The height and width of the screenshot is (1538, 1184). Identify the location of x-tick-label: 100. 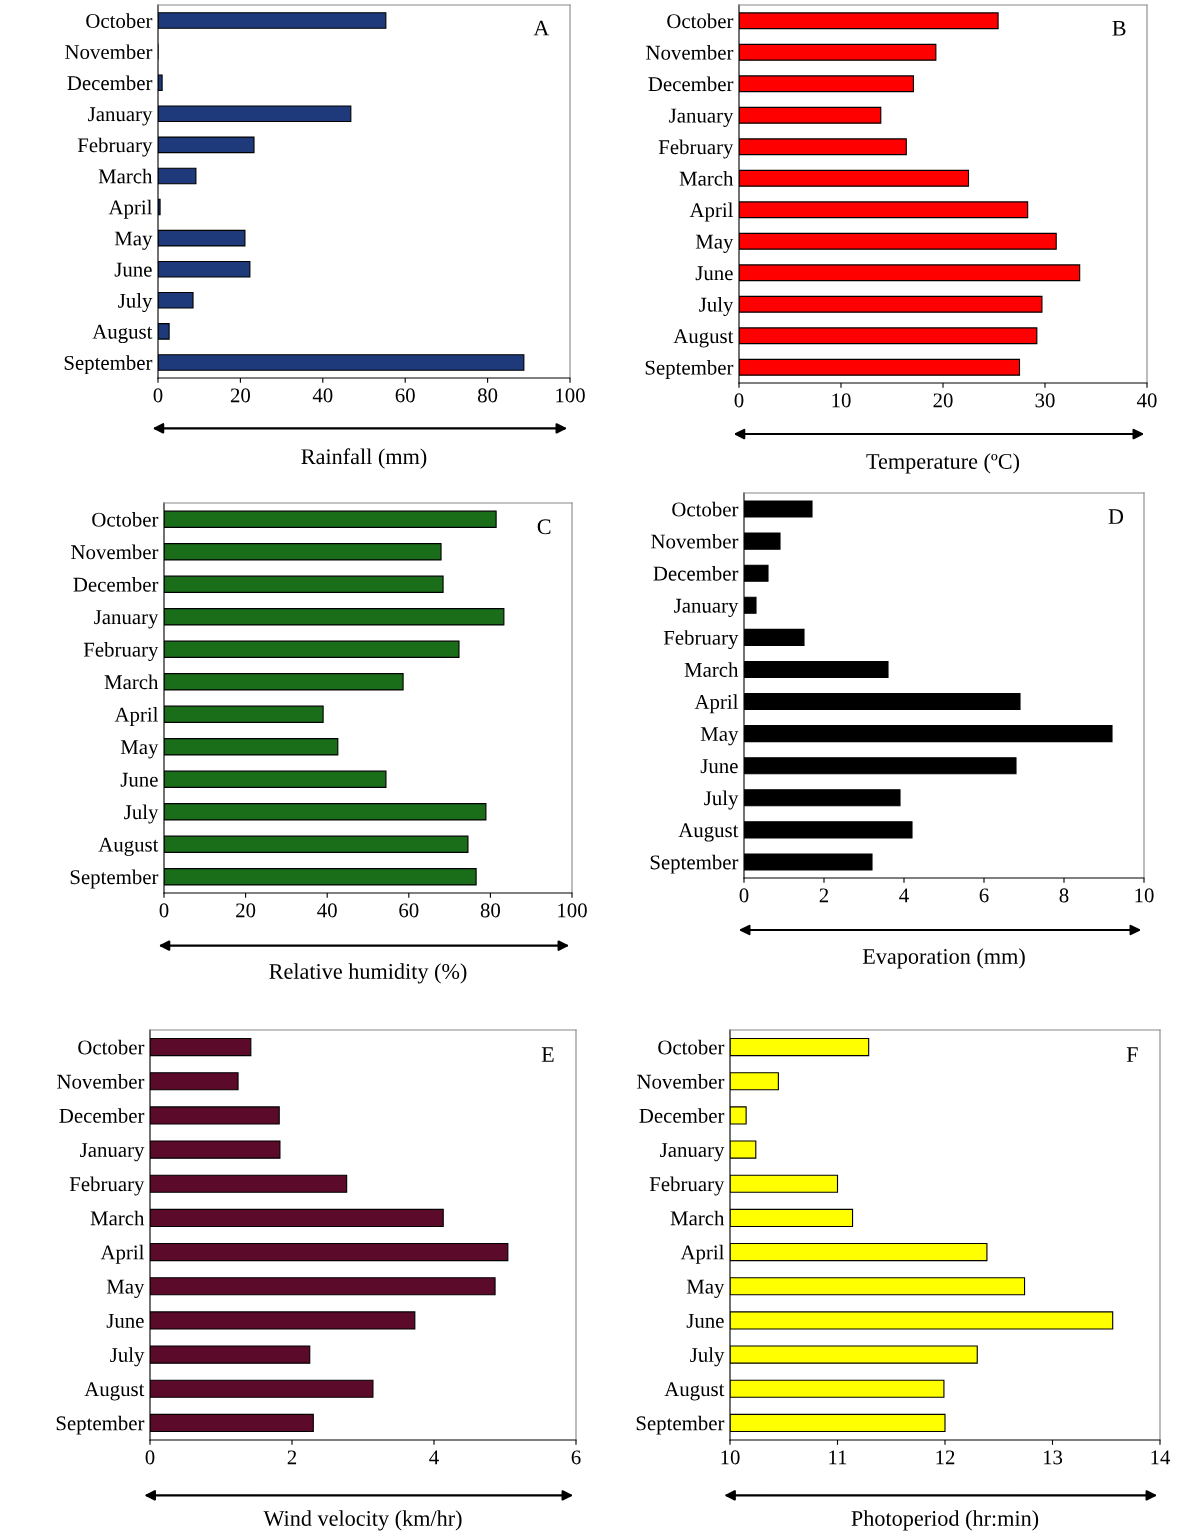
(570, 395).